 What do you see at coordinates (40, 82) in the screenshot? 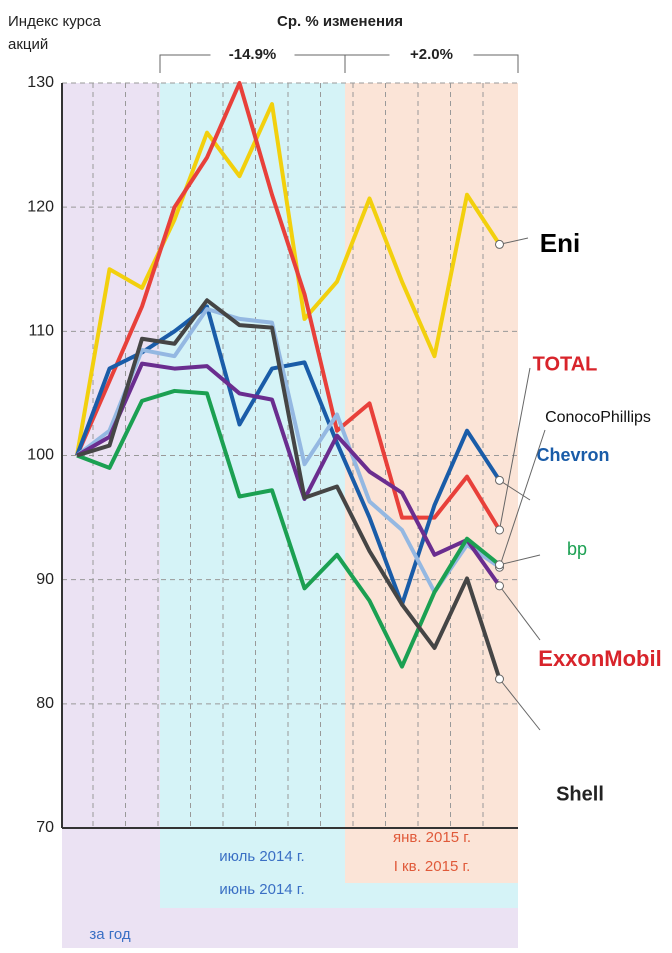
I see `y-tick-label: 130` at bounding box center [40, 82].